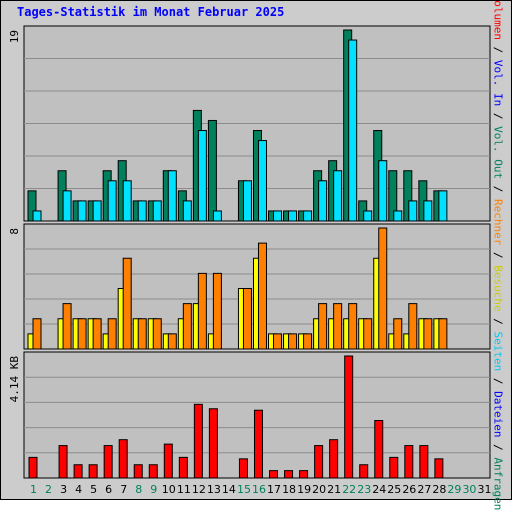 Image resolution: width=512 pixels, height=510 pixels. Describe the element at coordinates (93, 489) in the screenshot. I see `x-tick-label-day-5: 5` at that location.